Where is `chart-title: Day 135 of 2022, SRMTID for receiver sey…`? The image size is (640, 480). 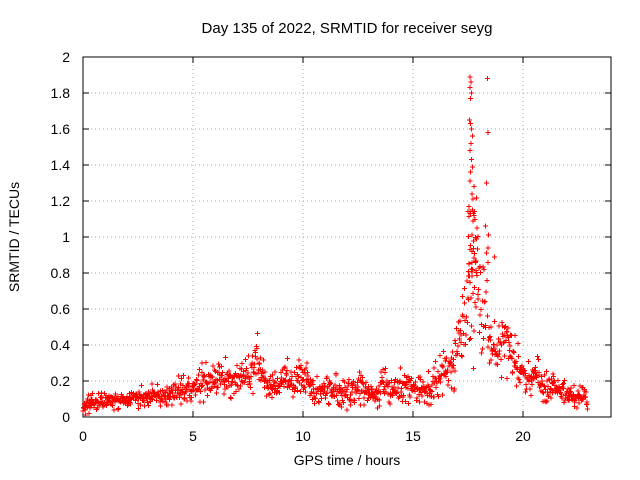 chart-title: Day 135 of 2022, SRMTID for receiver sey… is located at coordinates (347, 28).